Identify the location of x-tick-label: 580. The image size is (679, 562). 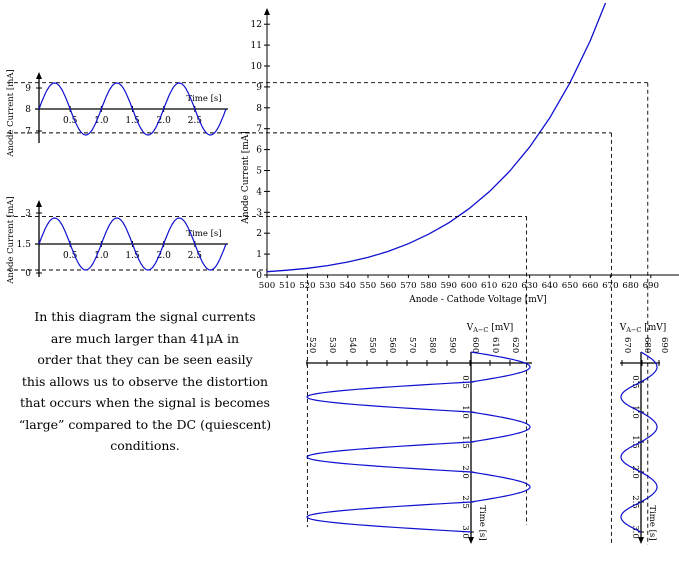
(428, 286).